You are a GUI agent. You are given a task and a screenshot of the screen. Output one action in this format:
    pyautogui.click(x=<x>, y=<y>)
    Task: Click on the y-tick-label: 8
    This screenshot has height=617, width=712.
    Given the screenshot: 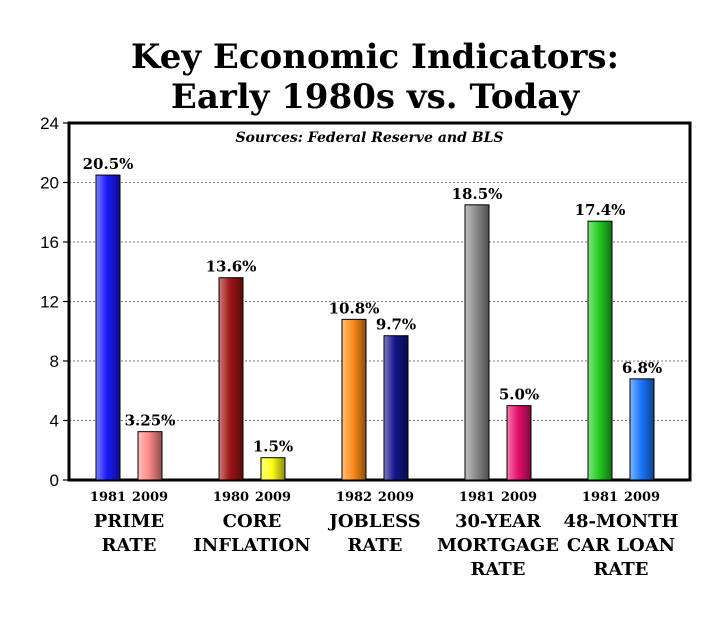 What is the action you would take?
    pyautogui.click(x=54, y=361)
    